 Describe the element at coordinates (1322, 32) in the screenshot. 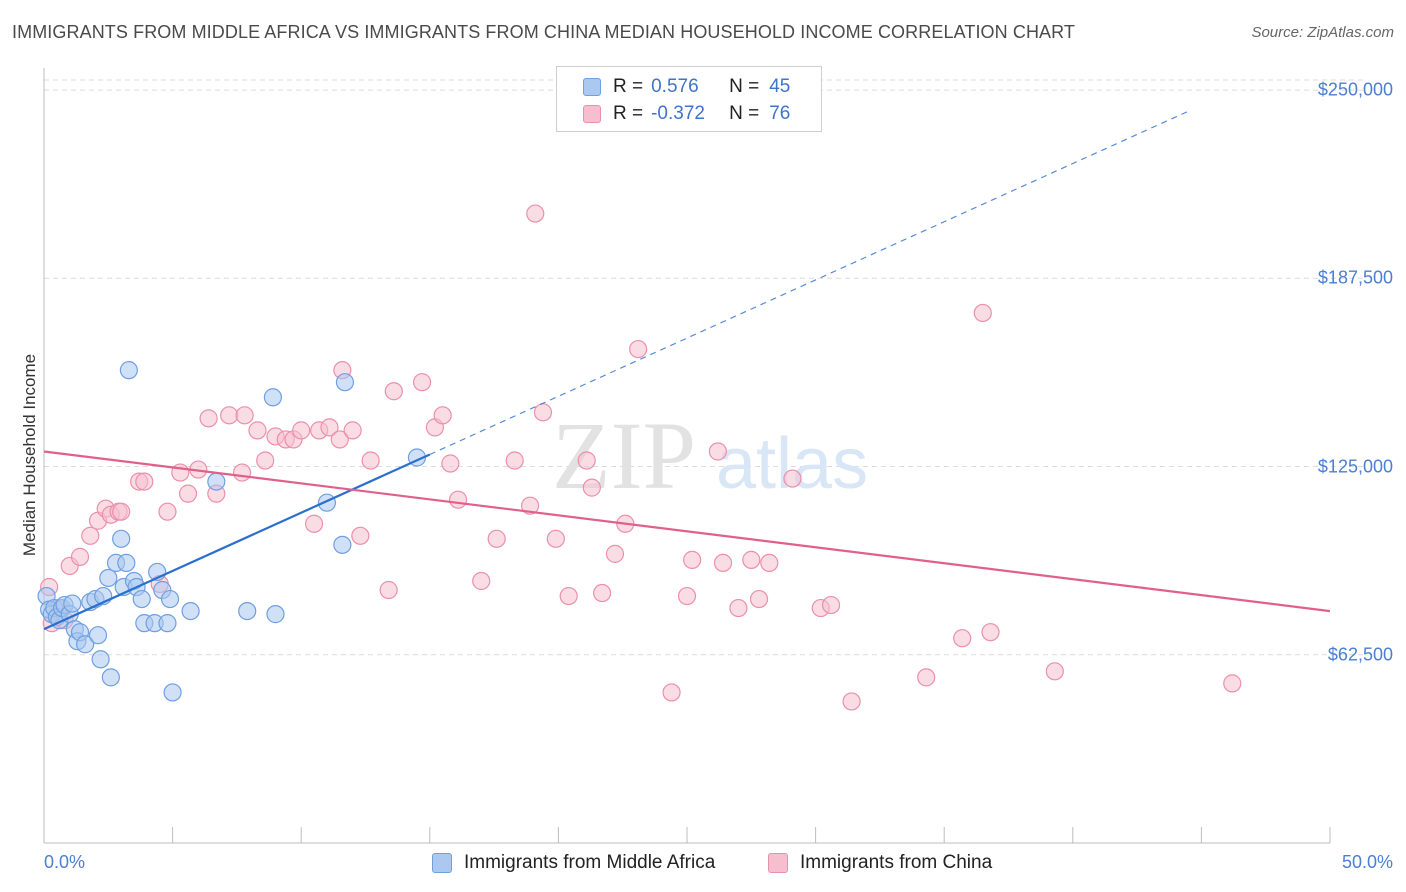

I see `source-label: Source: ZipAtlas.com` at that location.